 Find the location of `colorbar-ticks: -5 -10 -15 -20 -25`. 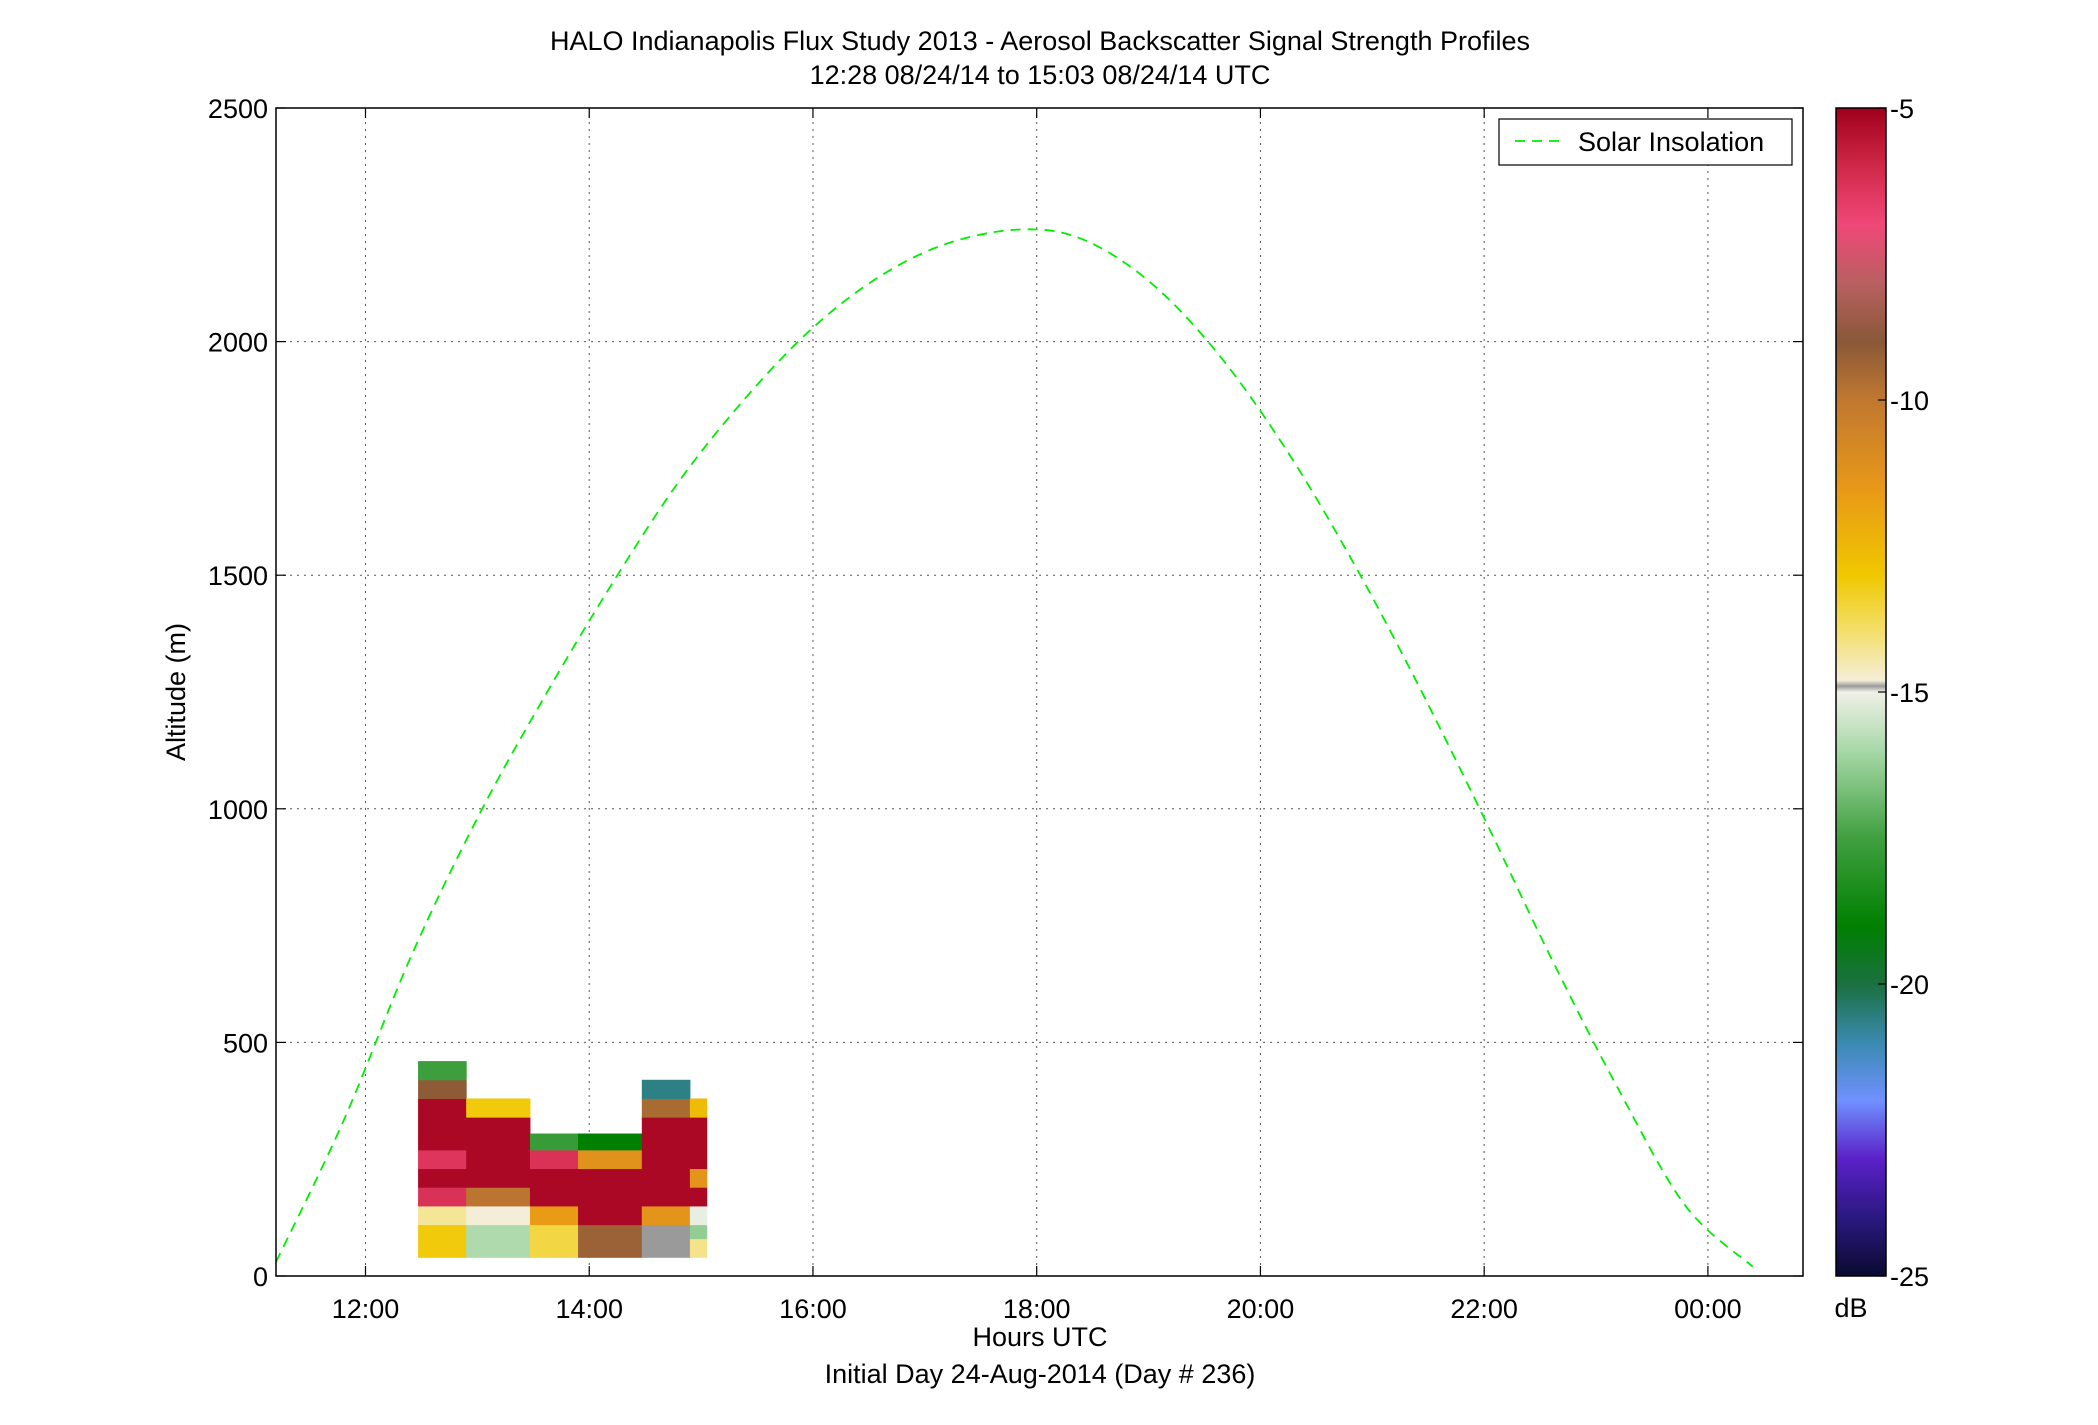

colorbar-ticks: -5 -10 -15 -20 -25 is located at coordinates (1903, 693).